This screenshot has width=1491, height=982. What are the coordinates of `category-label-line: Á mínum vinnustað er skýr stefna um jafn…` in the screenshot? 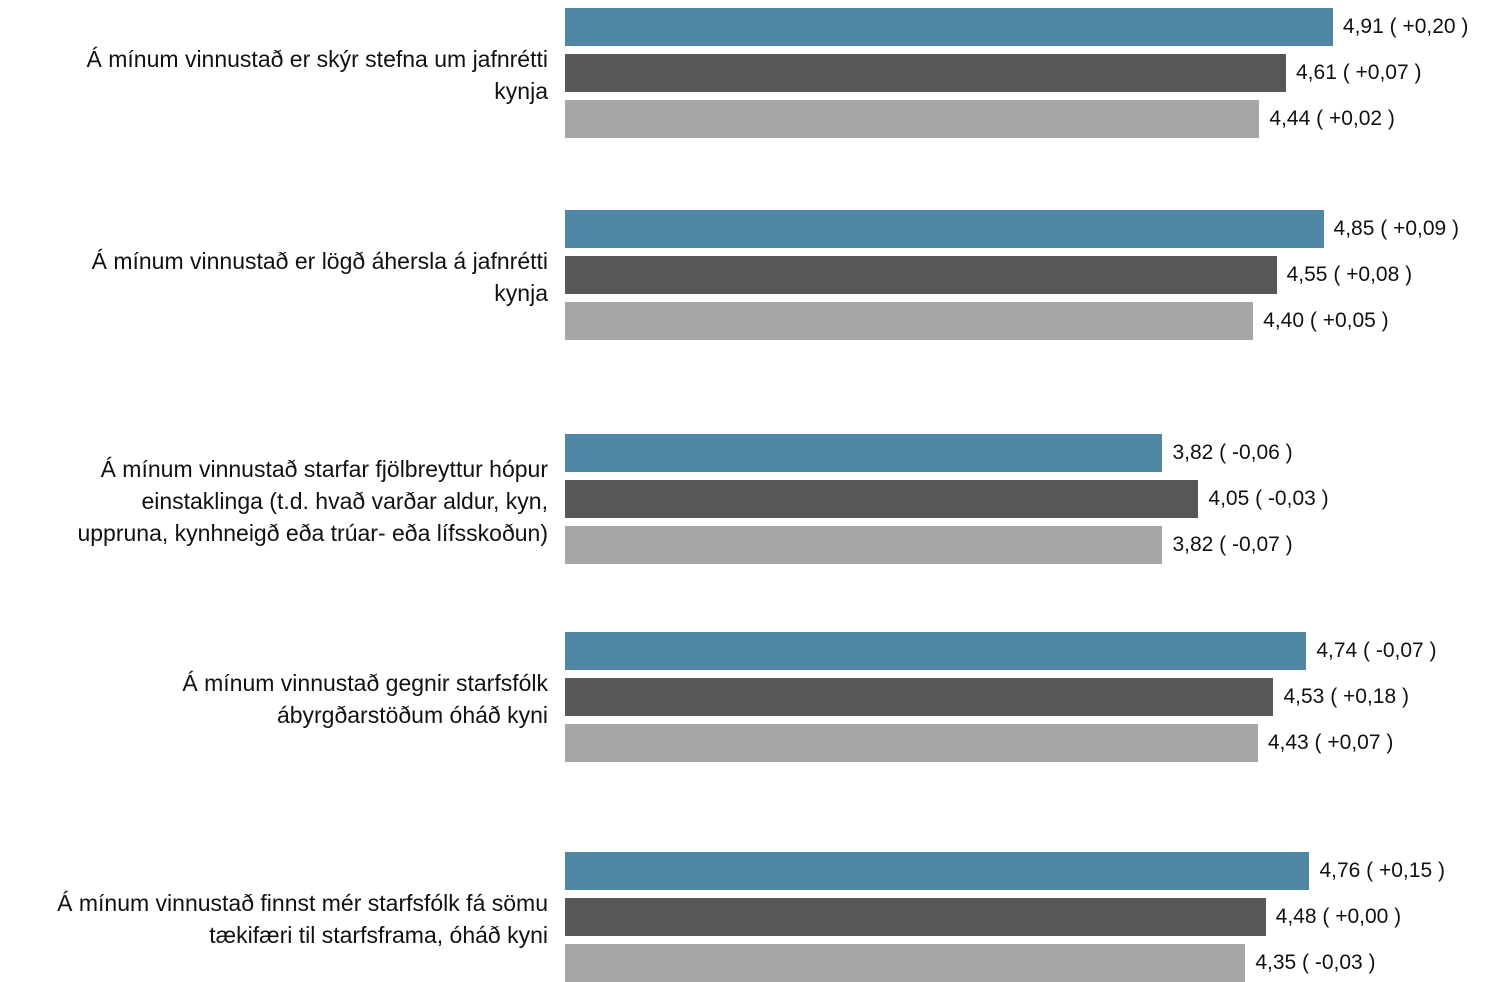 It's located at (317, 59).